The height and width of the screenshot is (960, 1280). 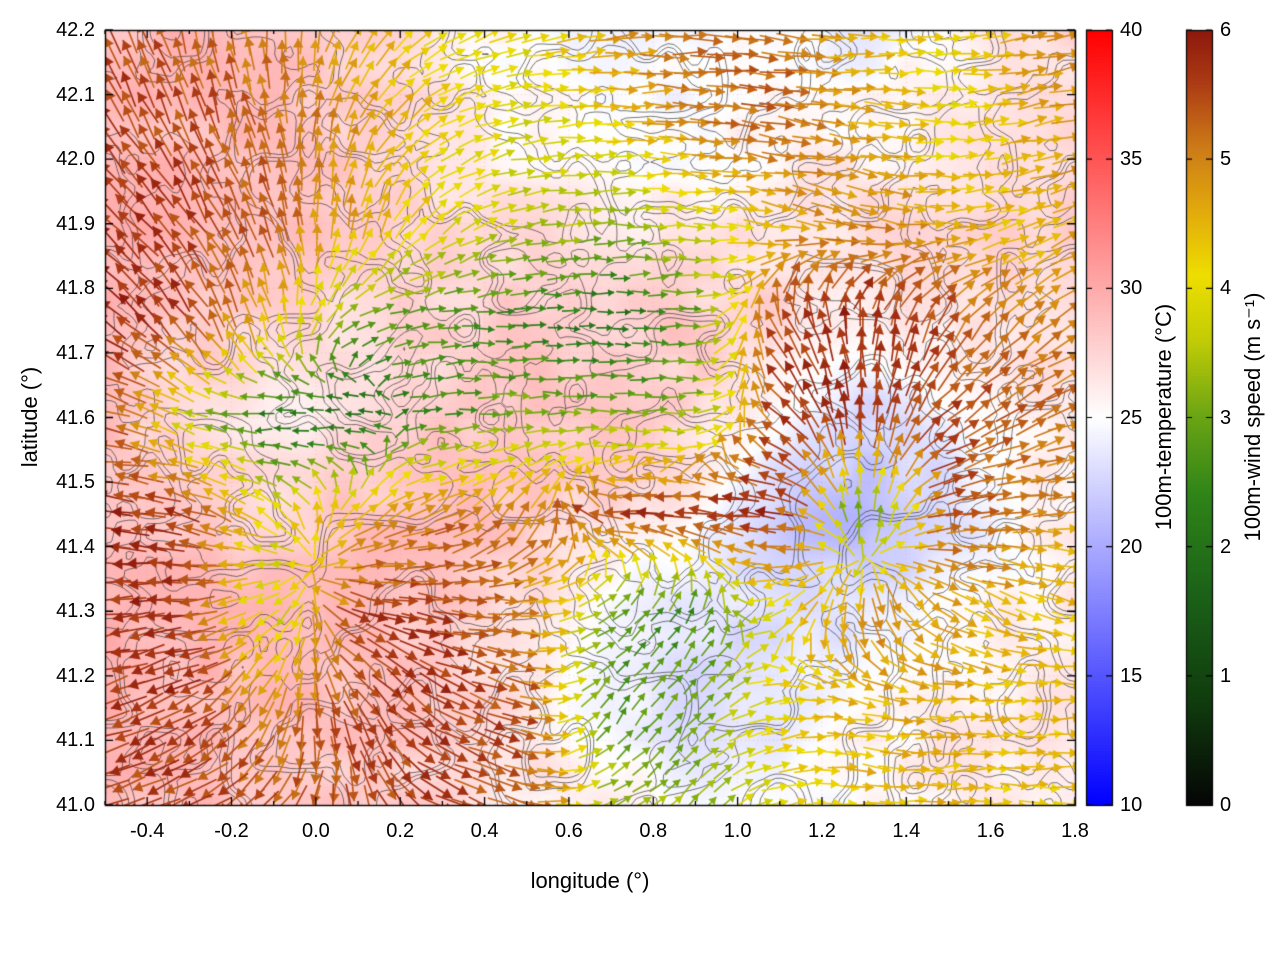 What do you see at coordinates (75, 94) in the screenshot?
I see `y-tick-label: 42.1` at bounding box center [75, 94].